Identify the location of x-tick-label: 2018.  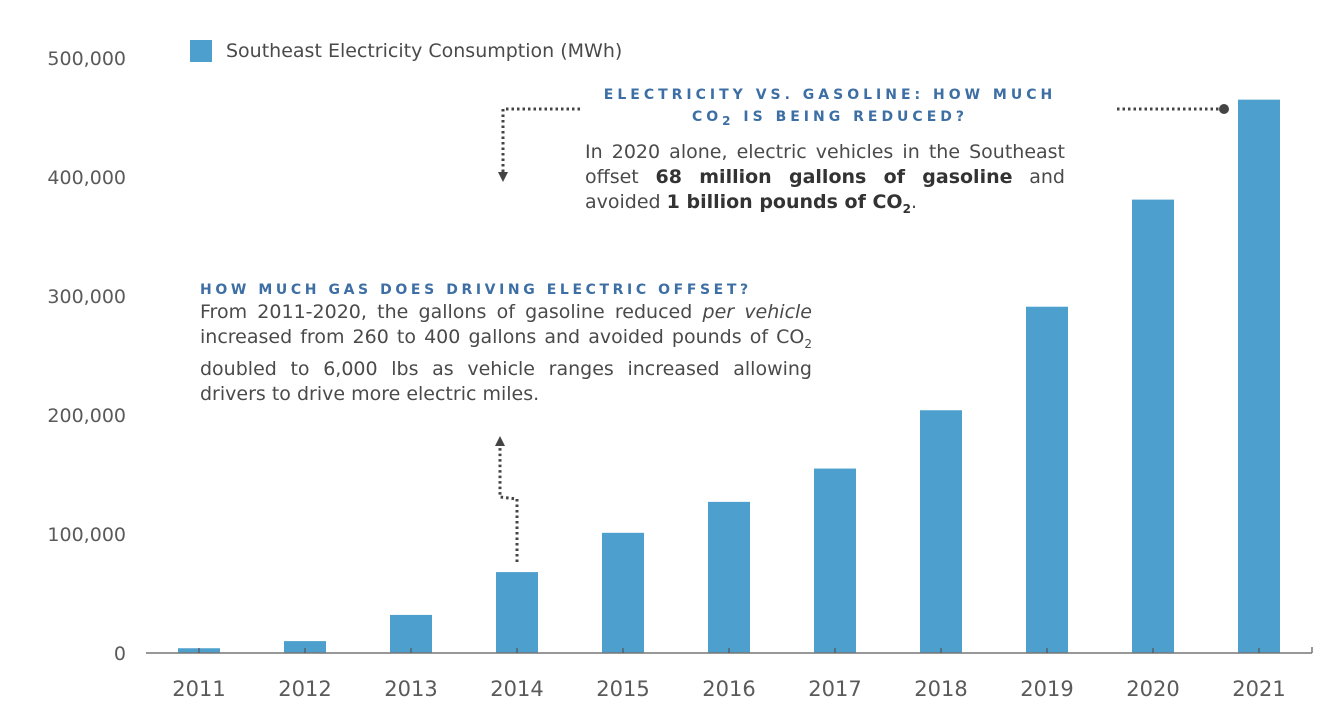
(940, 689).